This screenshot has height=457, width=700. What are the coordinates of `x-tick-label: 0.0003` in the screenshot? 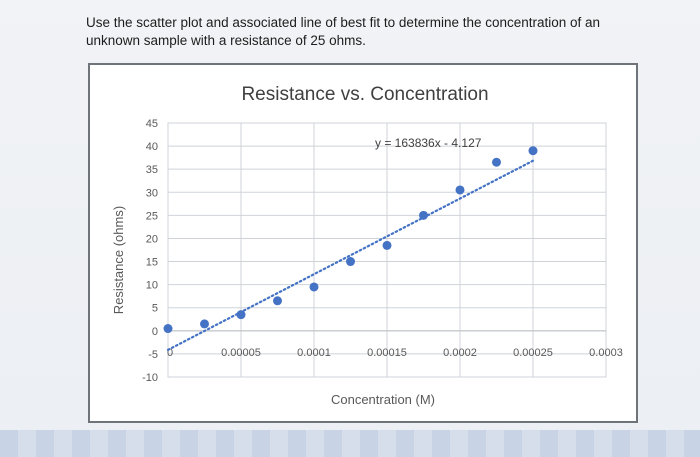 It's located at (606, 353).